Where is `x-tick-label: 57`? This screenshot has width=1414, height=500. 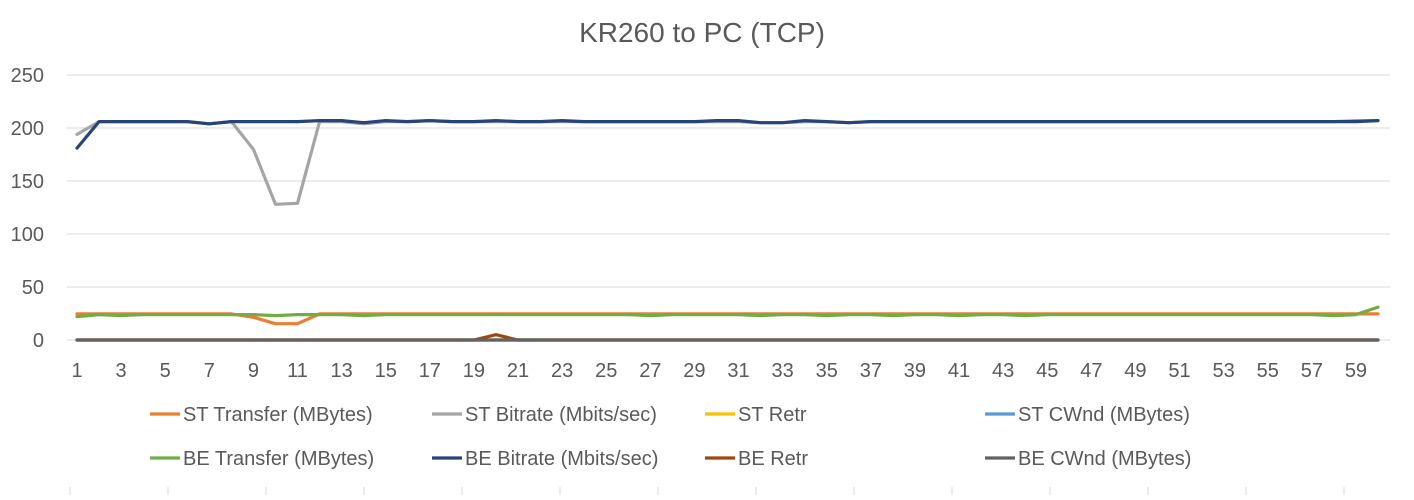 x-tick-label: 57 is located at coordinates (1312, 371).